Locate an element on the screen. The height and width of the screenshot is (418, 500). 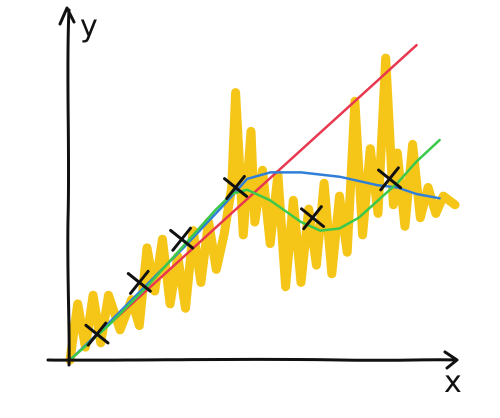
y-axis-arrowhead is located at coordinates (67, 16).